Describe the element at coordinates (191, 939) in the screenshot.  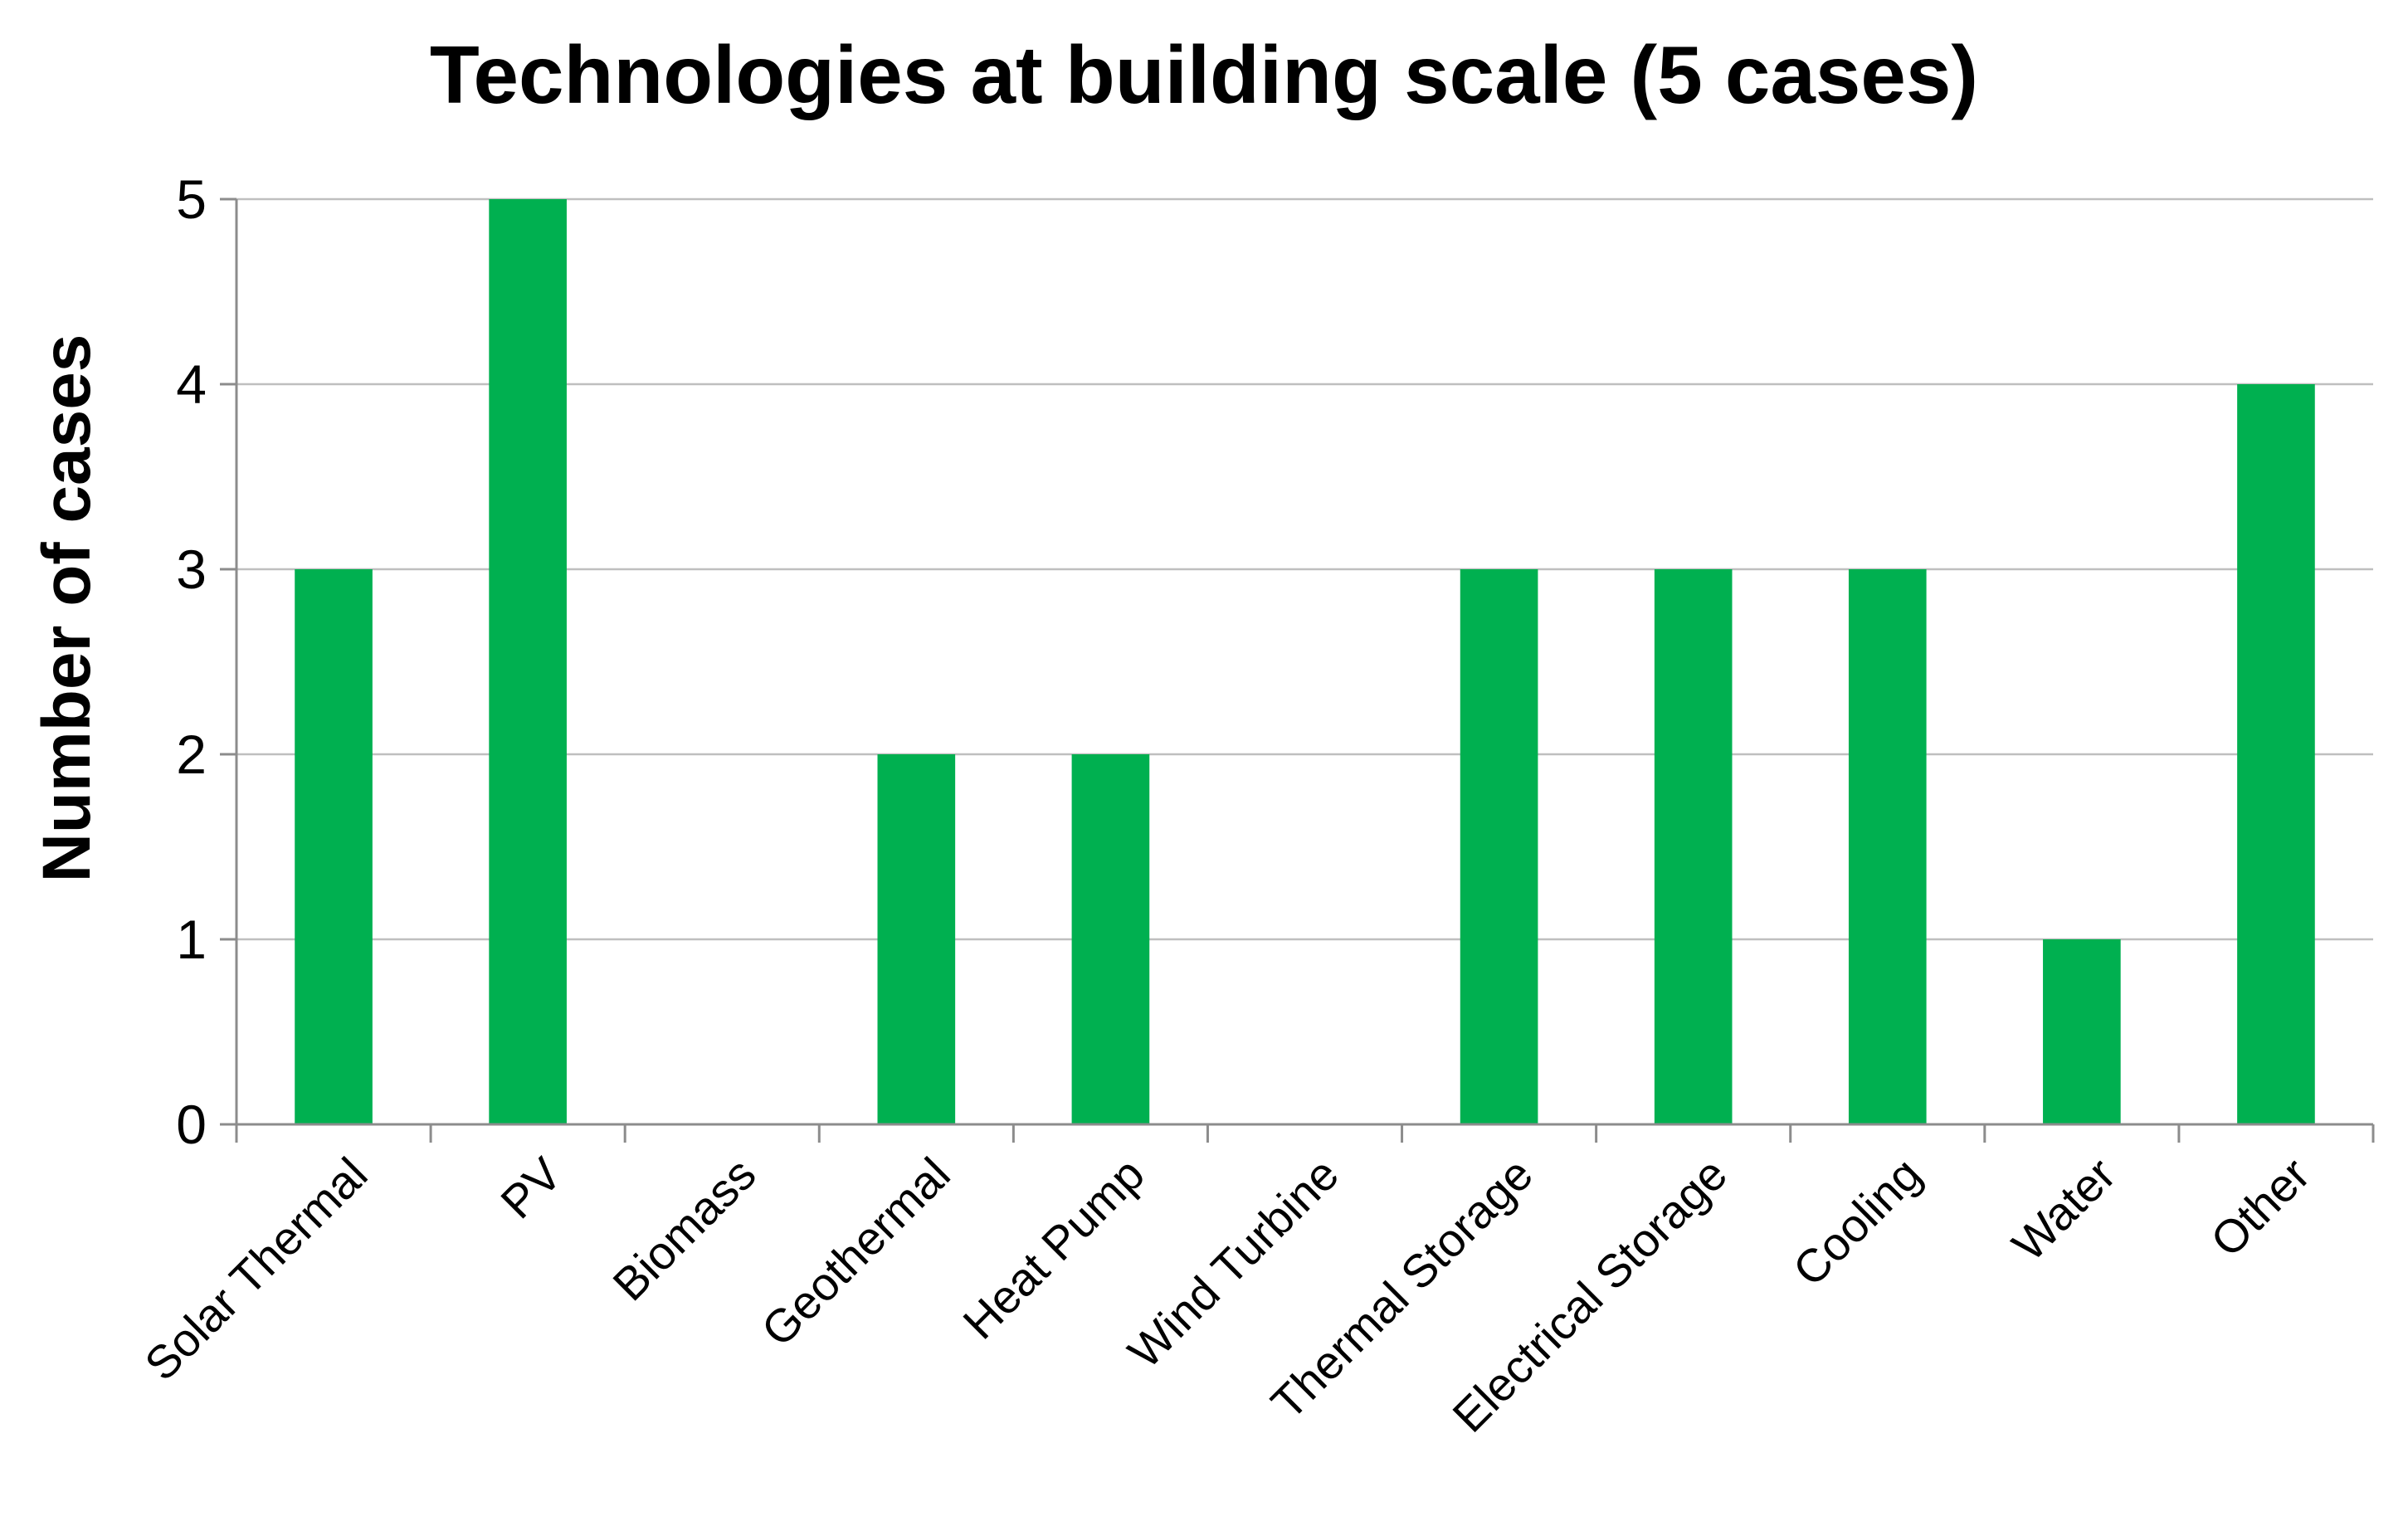
I see `y-tick-label-1: 1` at that location.